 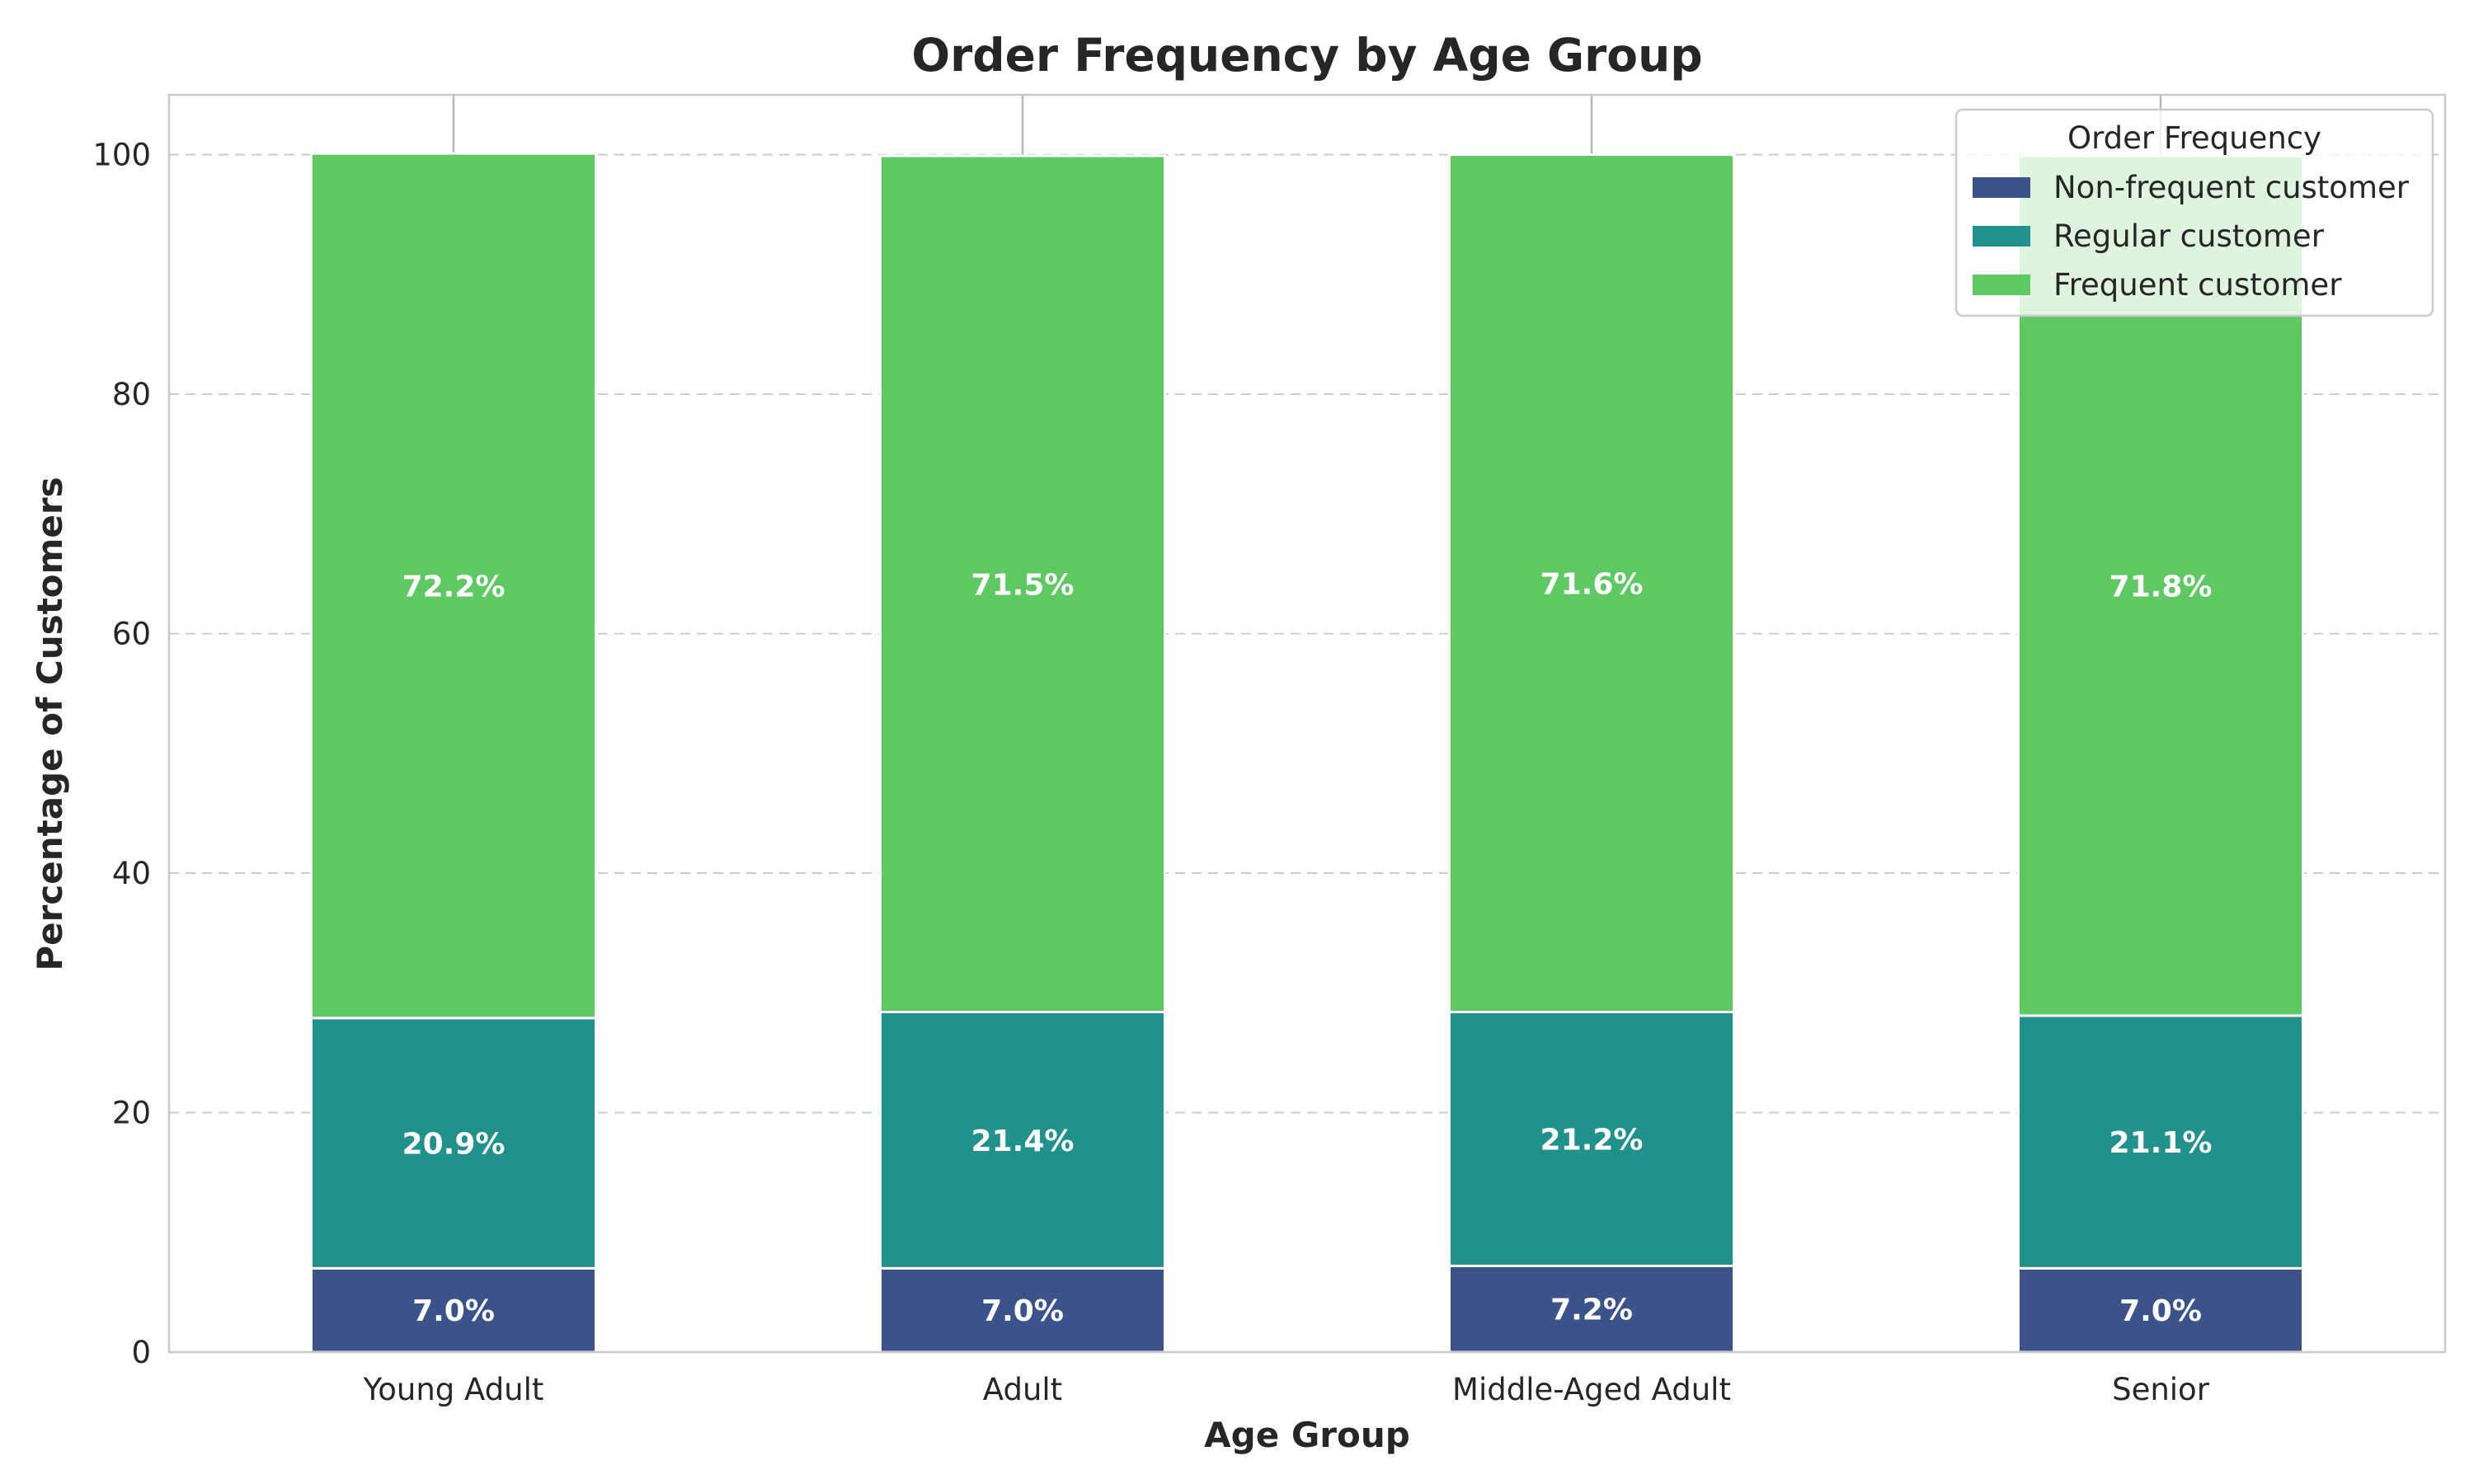 What do you see at coordinates (1307, 1435) in the screenshot?
I see `x-axis-label: Age Group` at bounding box center [1307, 1435].